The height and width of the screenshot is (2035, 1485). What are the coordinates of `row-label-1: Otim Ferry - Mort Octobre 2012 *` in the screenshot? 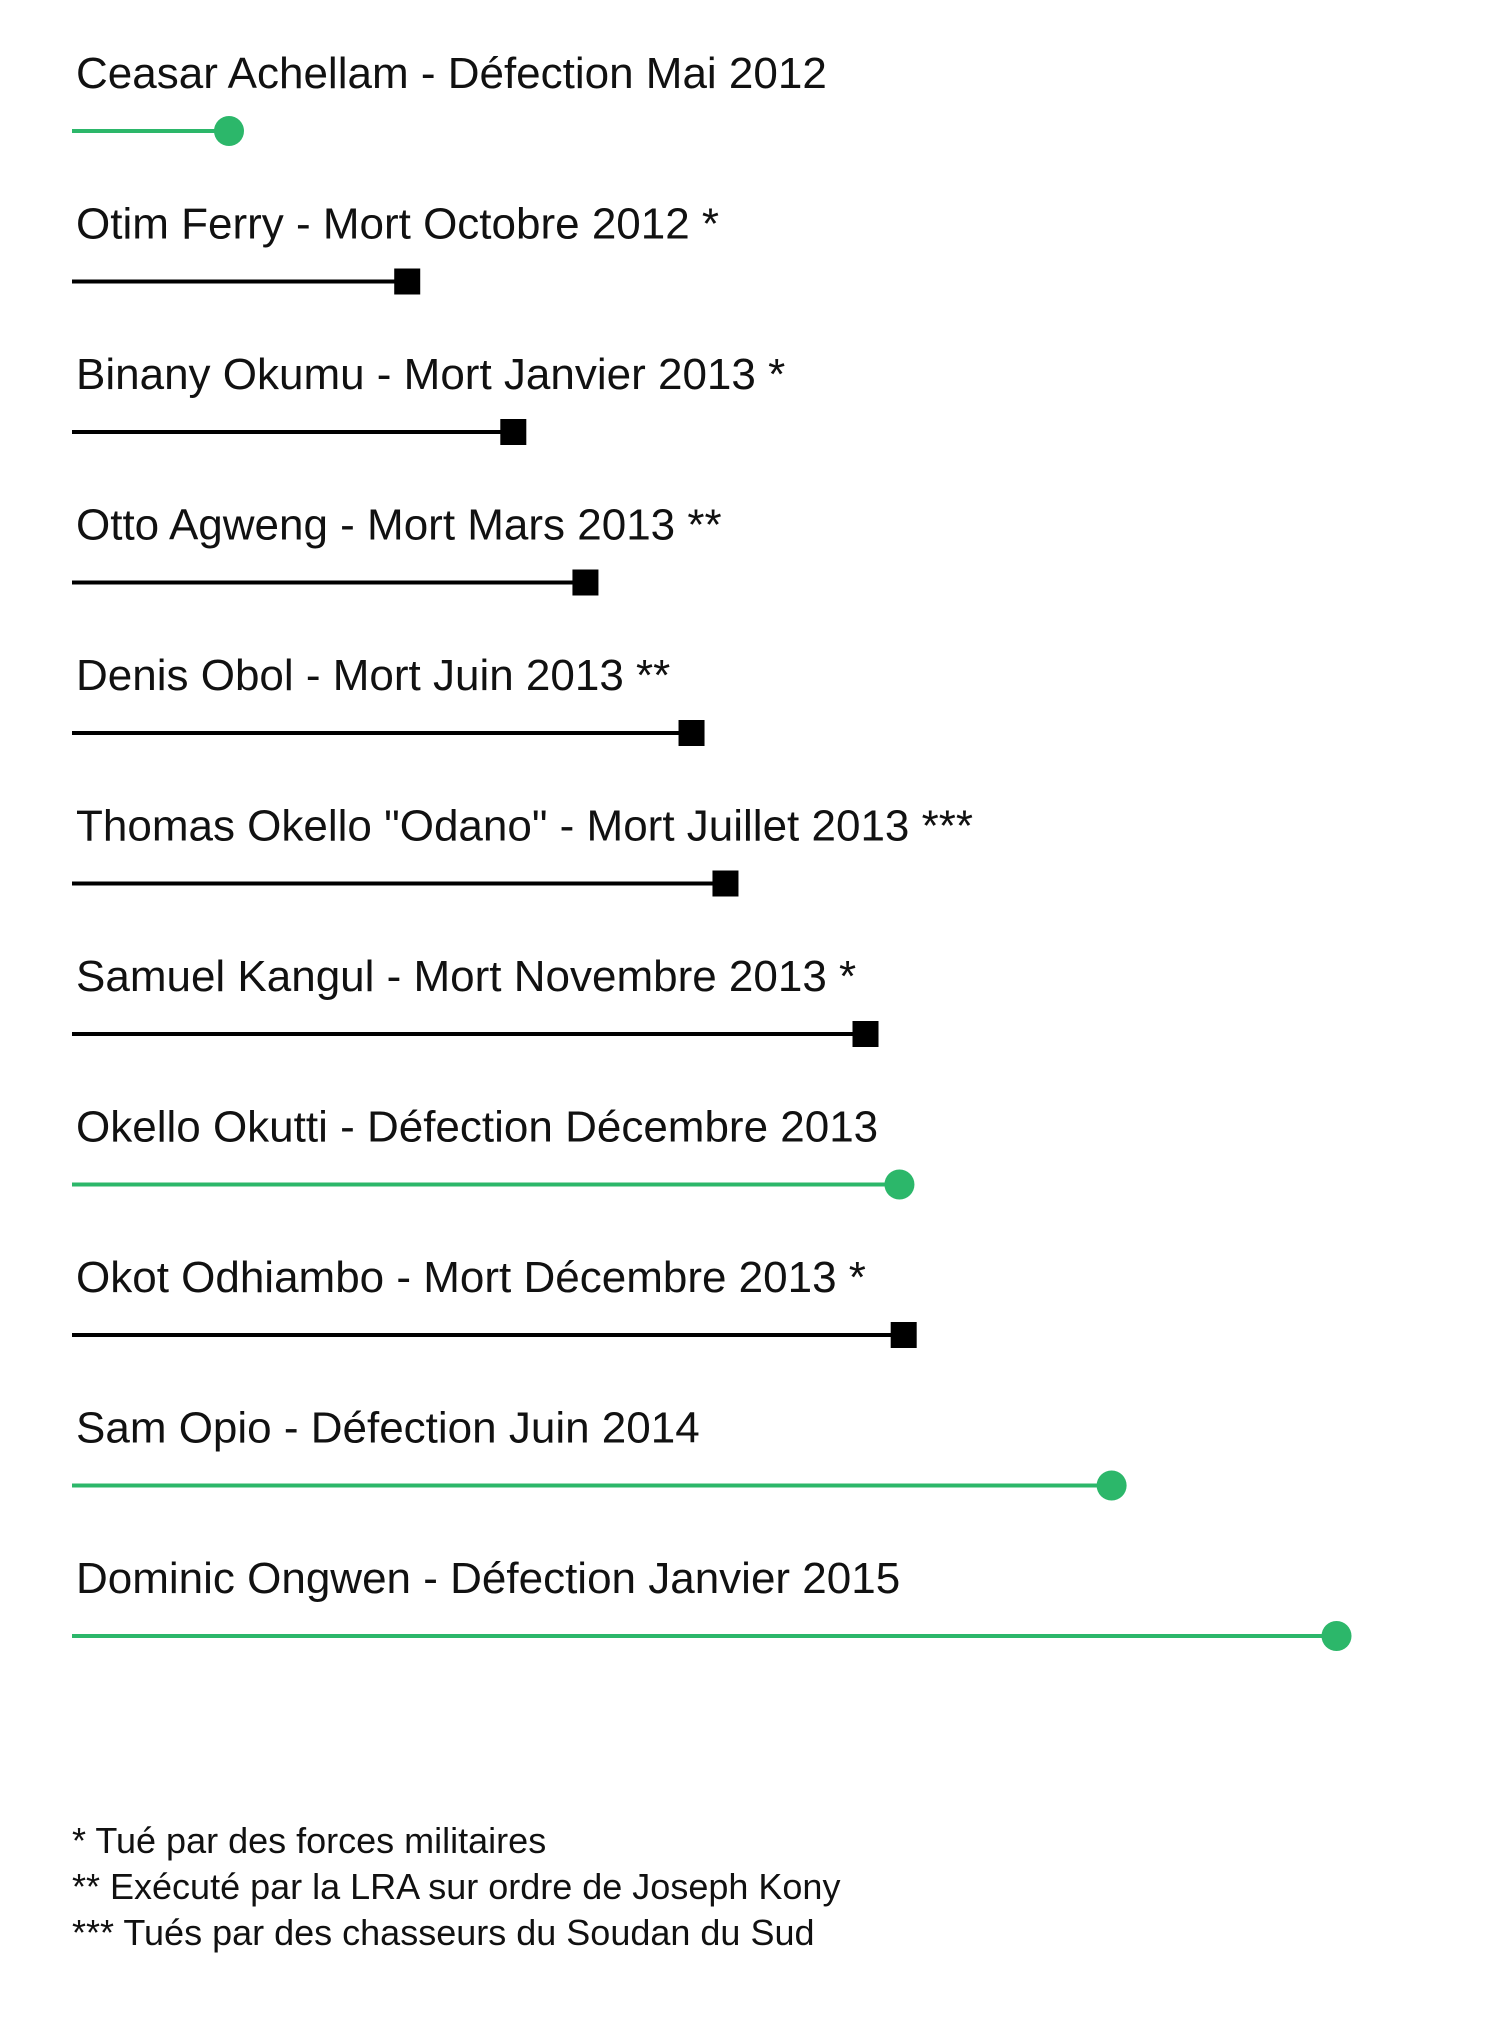 It's located at (397, 224).